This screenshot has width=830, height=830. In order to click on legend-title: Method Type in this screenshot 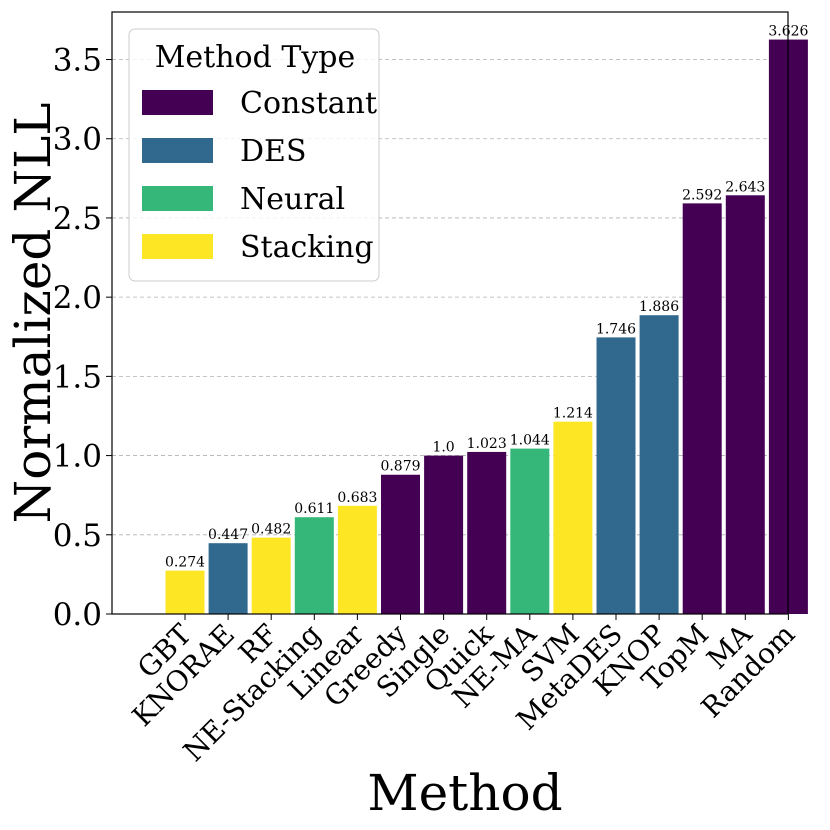, I will do `click(255, 57)`.